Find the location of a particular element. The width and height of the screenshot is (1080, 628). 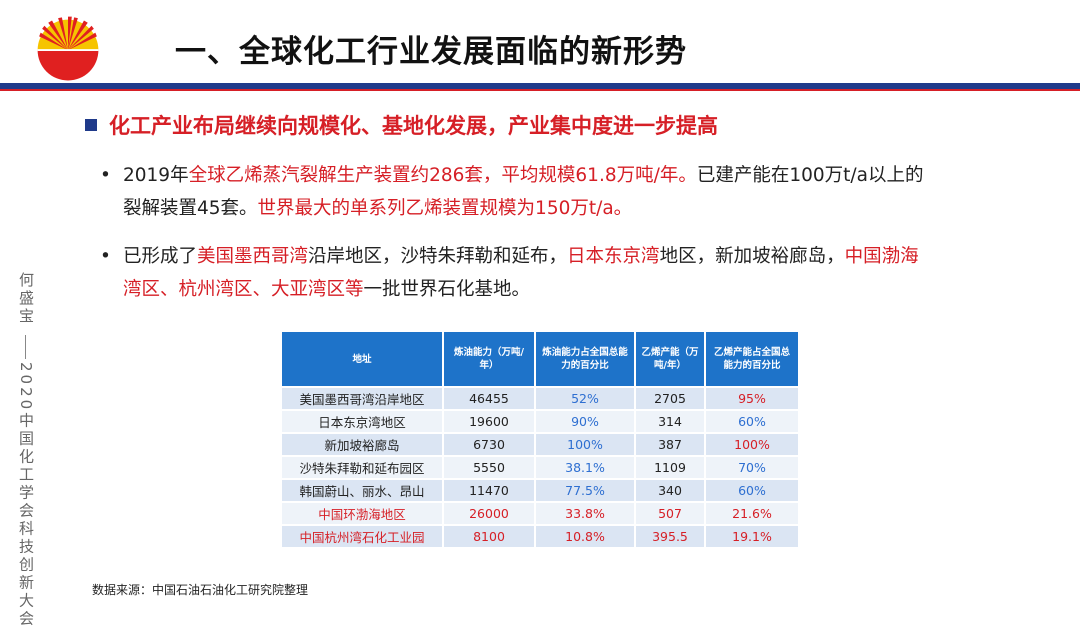

bullet-1-line-2: 裂解装置45套。世界最大的单系列乙烯装置规模为150万t/a。 is located at coordinates (523, 208).